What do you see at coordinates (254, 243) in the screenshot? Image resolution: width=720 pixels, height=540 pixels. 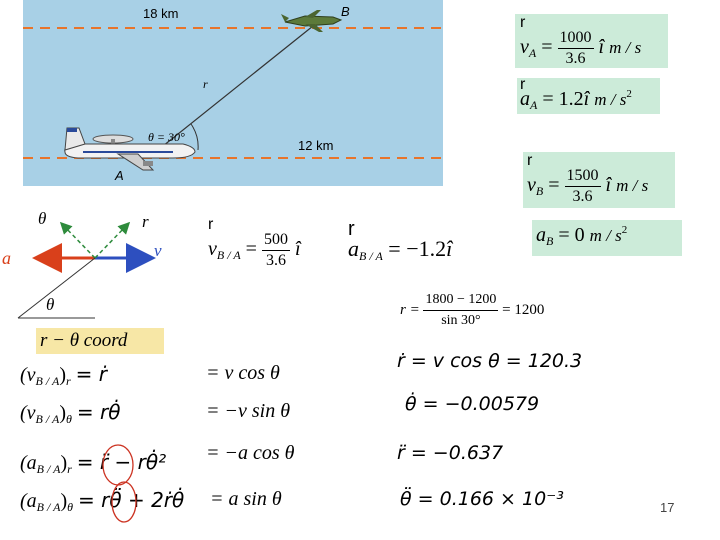 I see `vba-equation: r vB / A = 500 3.6 î` at bounding box center [254, 243].